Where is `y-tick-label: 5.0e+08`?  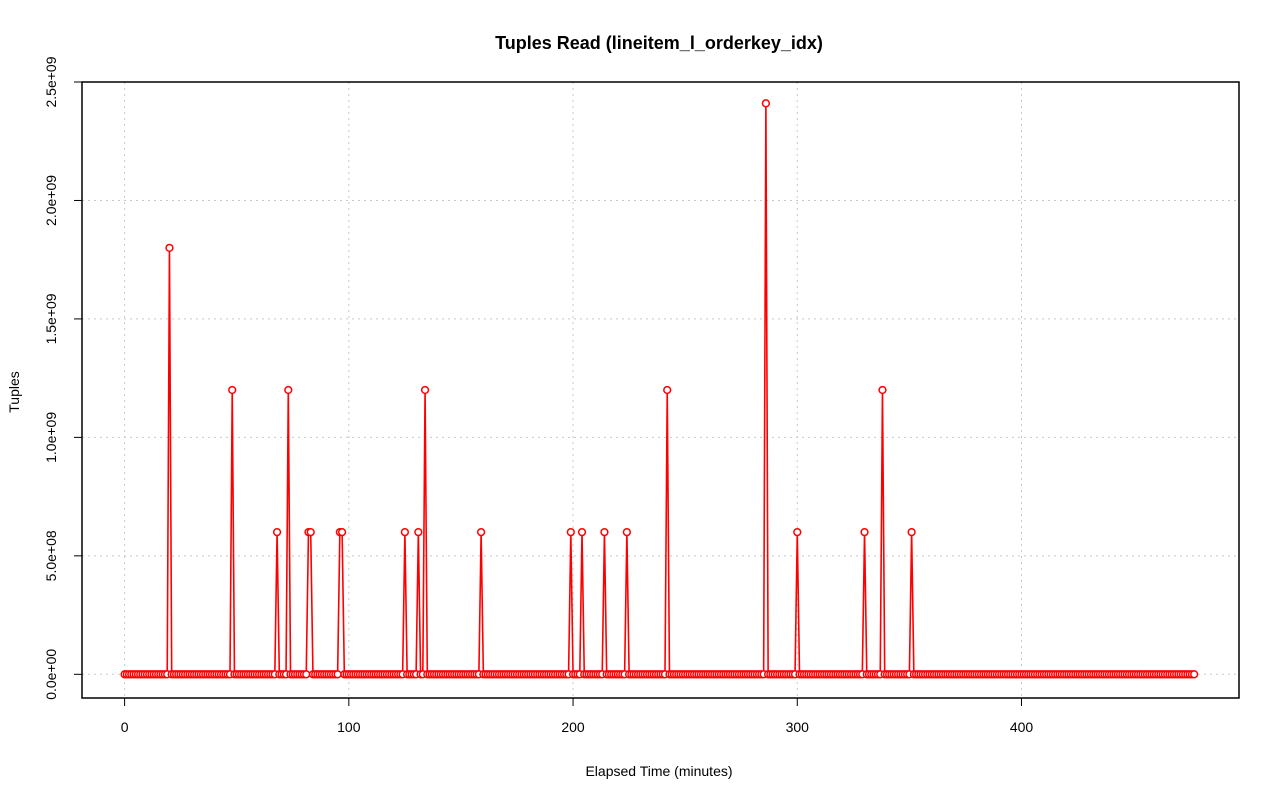 y-tick-label: 5.0e+08 is located at coordinates (51, 555).